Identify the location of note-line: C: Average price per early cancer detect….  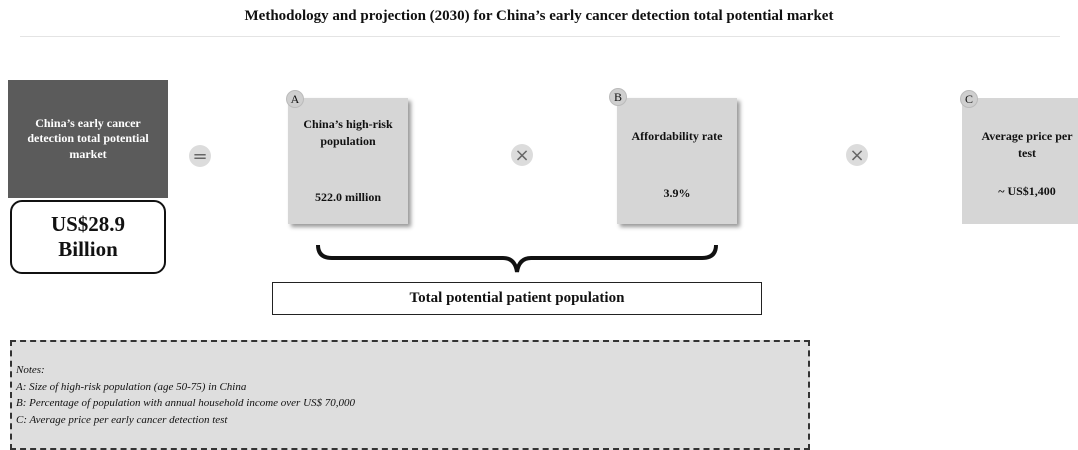
(122, 419).